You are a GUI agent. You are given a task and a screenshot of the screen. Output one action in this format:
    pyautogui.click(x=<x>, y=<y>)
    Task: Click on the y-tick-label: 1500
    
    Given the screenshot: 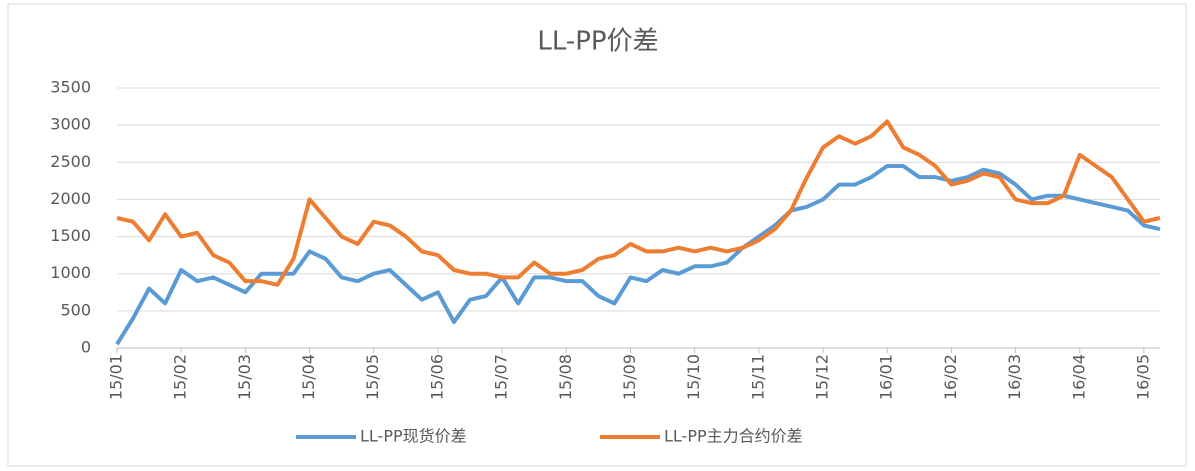 What is the action you would take?
    pyautogui.click(x=70, y=235)
    